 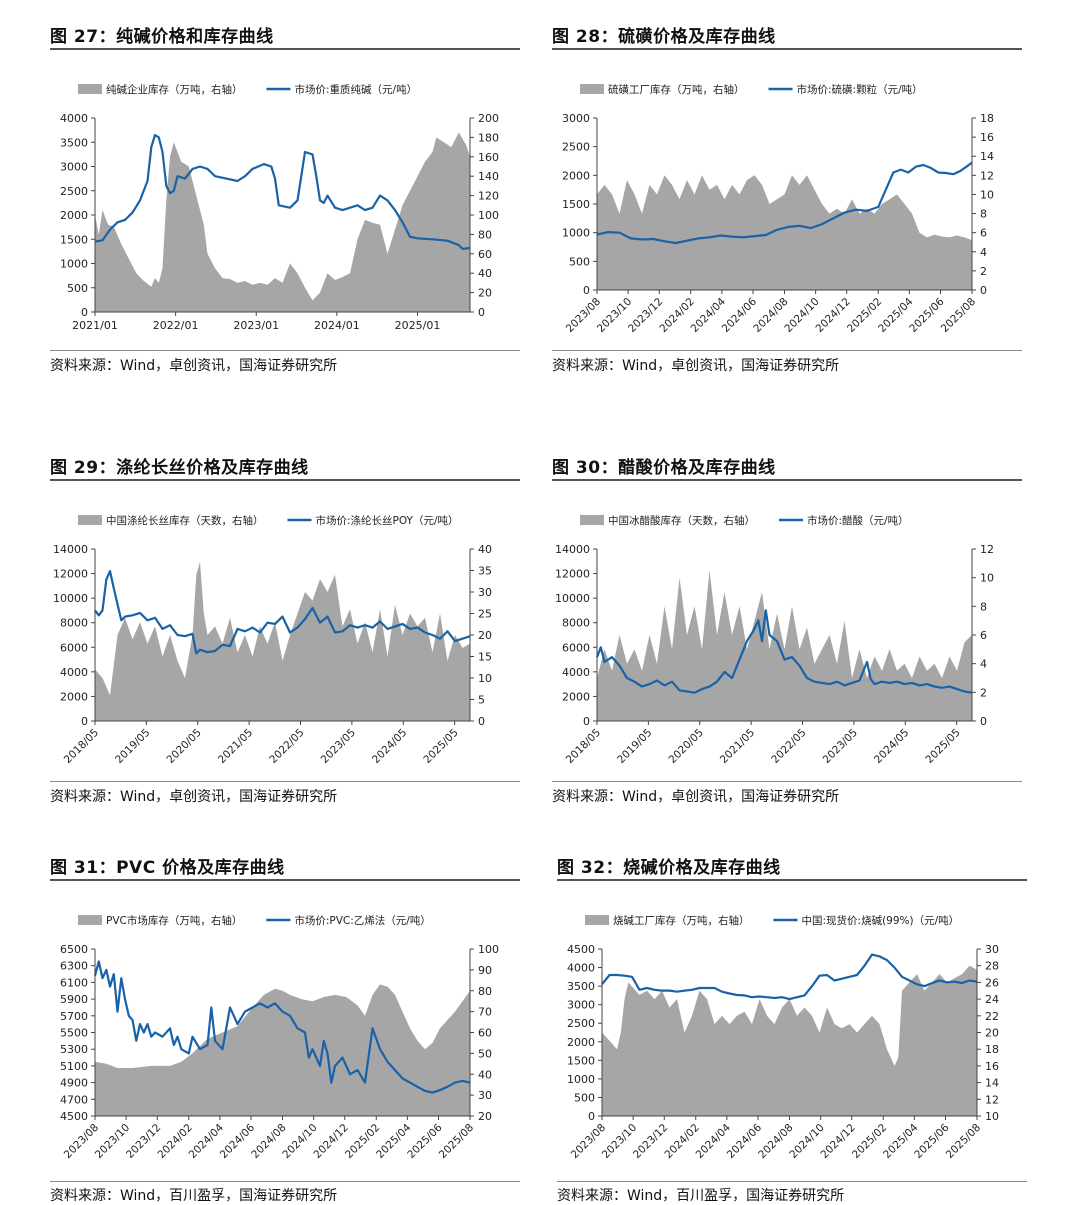 I want to click on legend-area-label: 硫磺工厂库存（万吨，右轴）, so click(x=676, y=89).